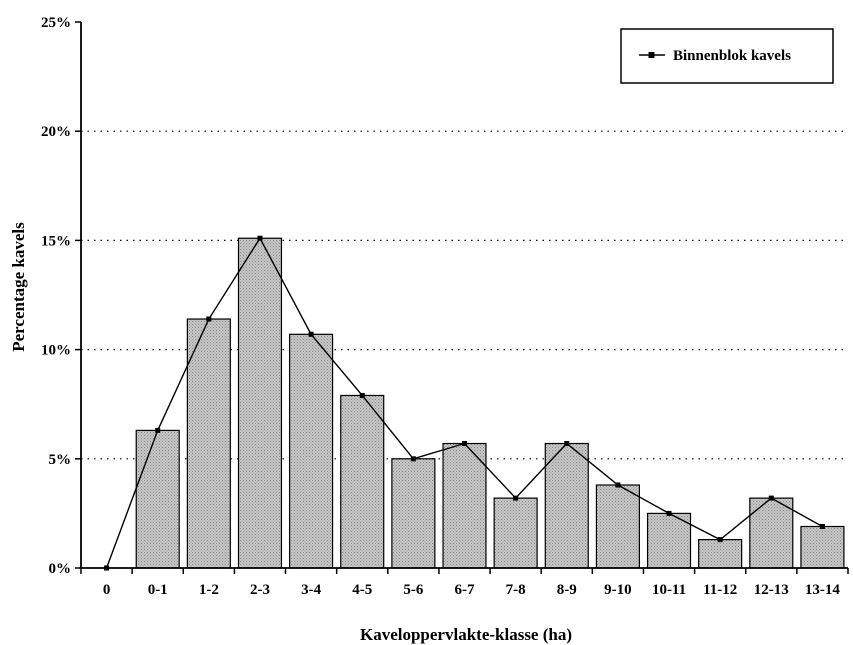 The image size is (853, 645). I want to click on x-tick-label: 0, so click(107, 590).